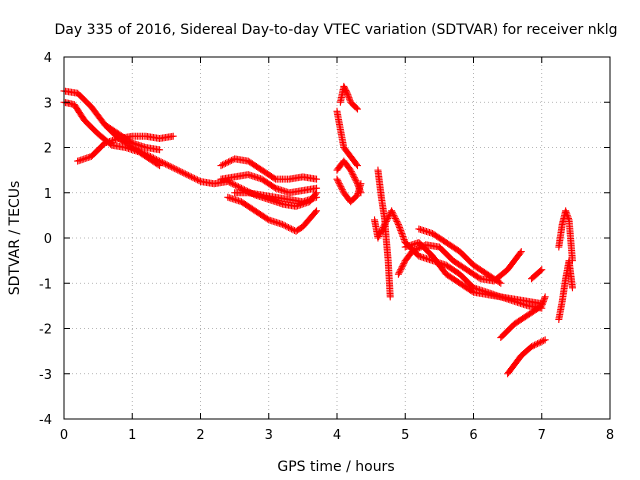  What do you see at coordinates (337, 435) in the screenshot?
I see `x-tick-label: 4` at bounding box center [337, 435].